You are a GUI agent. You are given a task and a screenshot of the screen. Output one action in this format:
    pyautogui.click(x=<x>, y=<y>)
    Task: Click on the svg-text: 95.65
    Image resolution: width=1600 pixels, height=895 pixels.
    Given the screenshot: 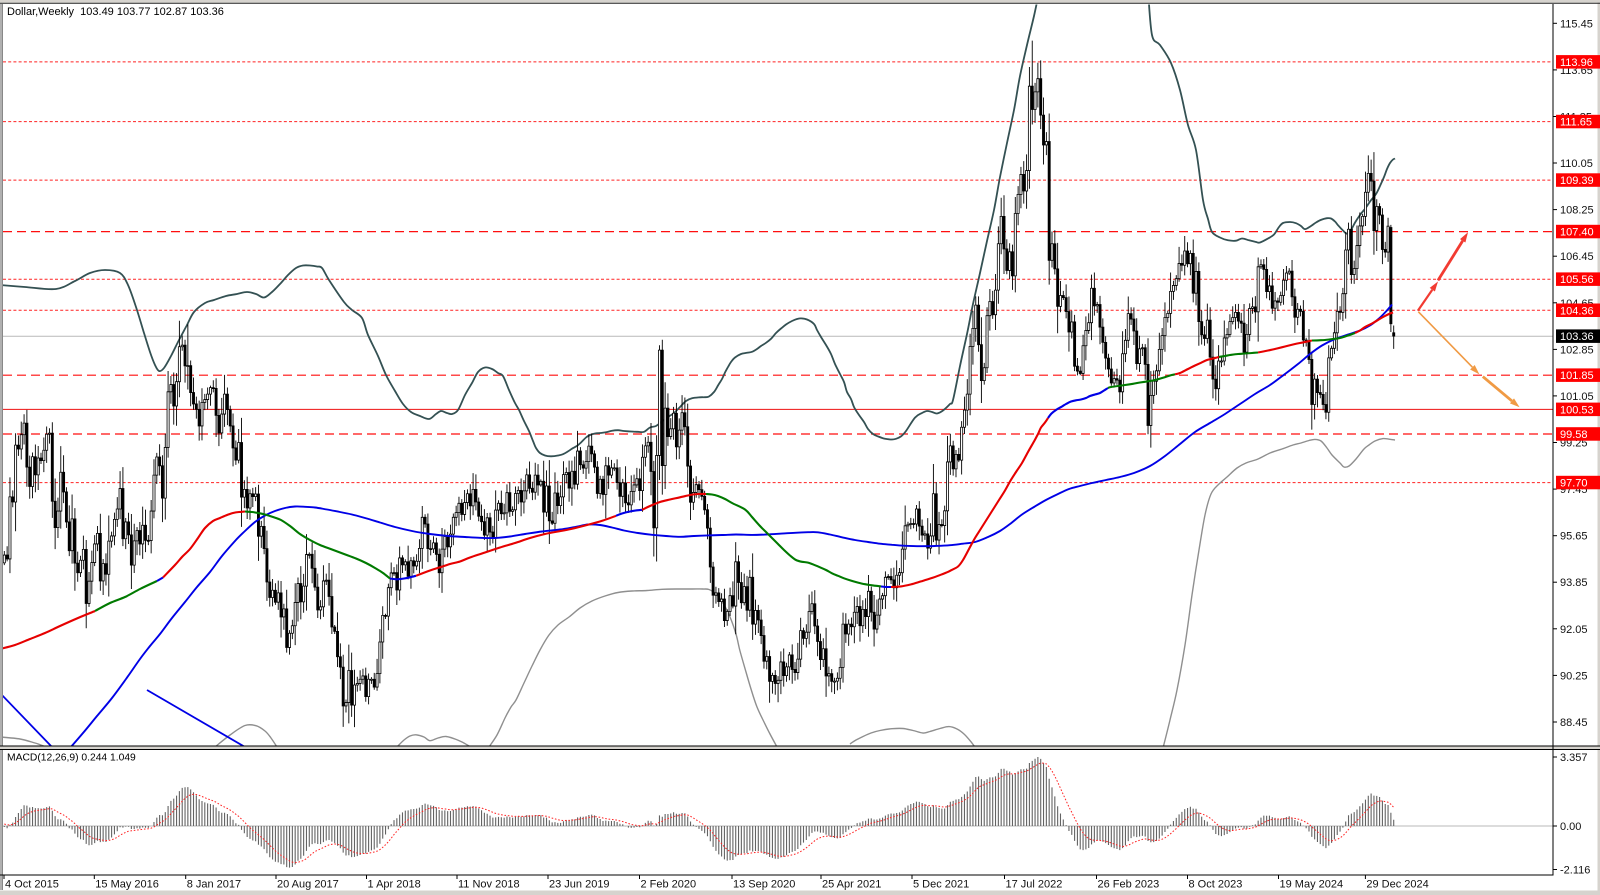 What is the action you would take?
    pyautogui.click(x=1574, y=537)
    